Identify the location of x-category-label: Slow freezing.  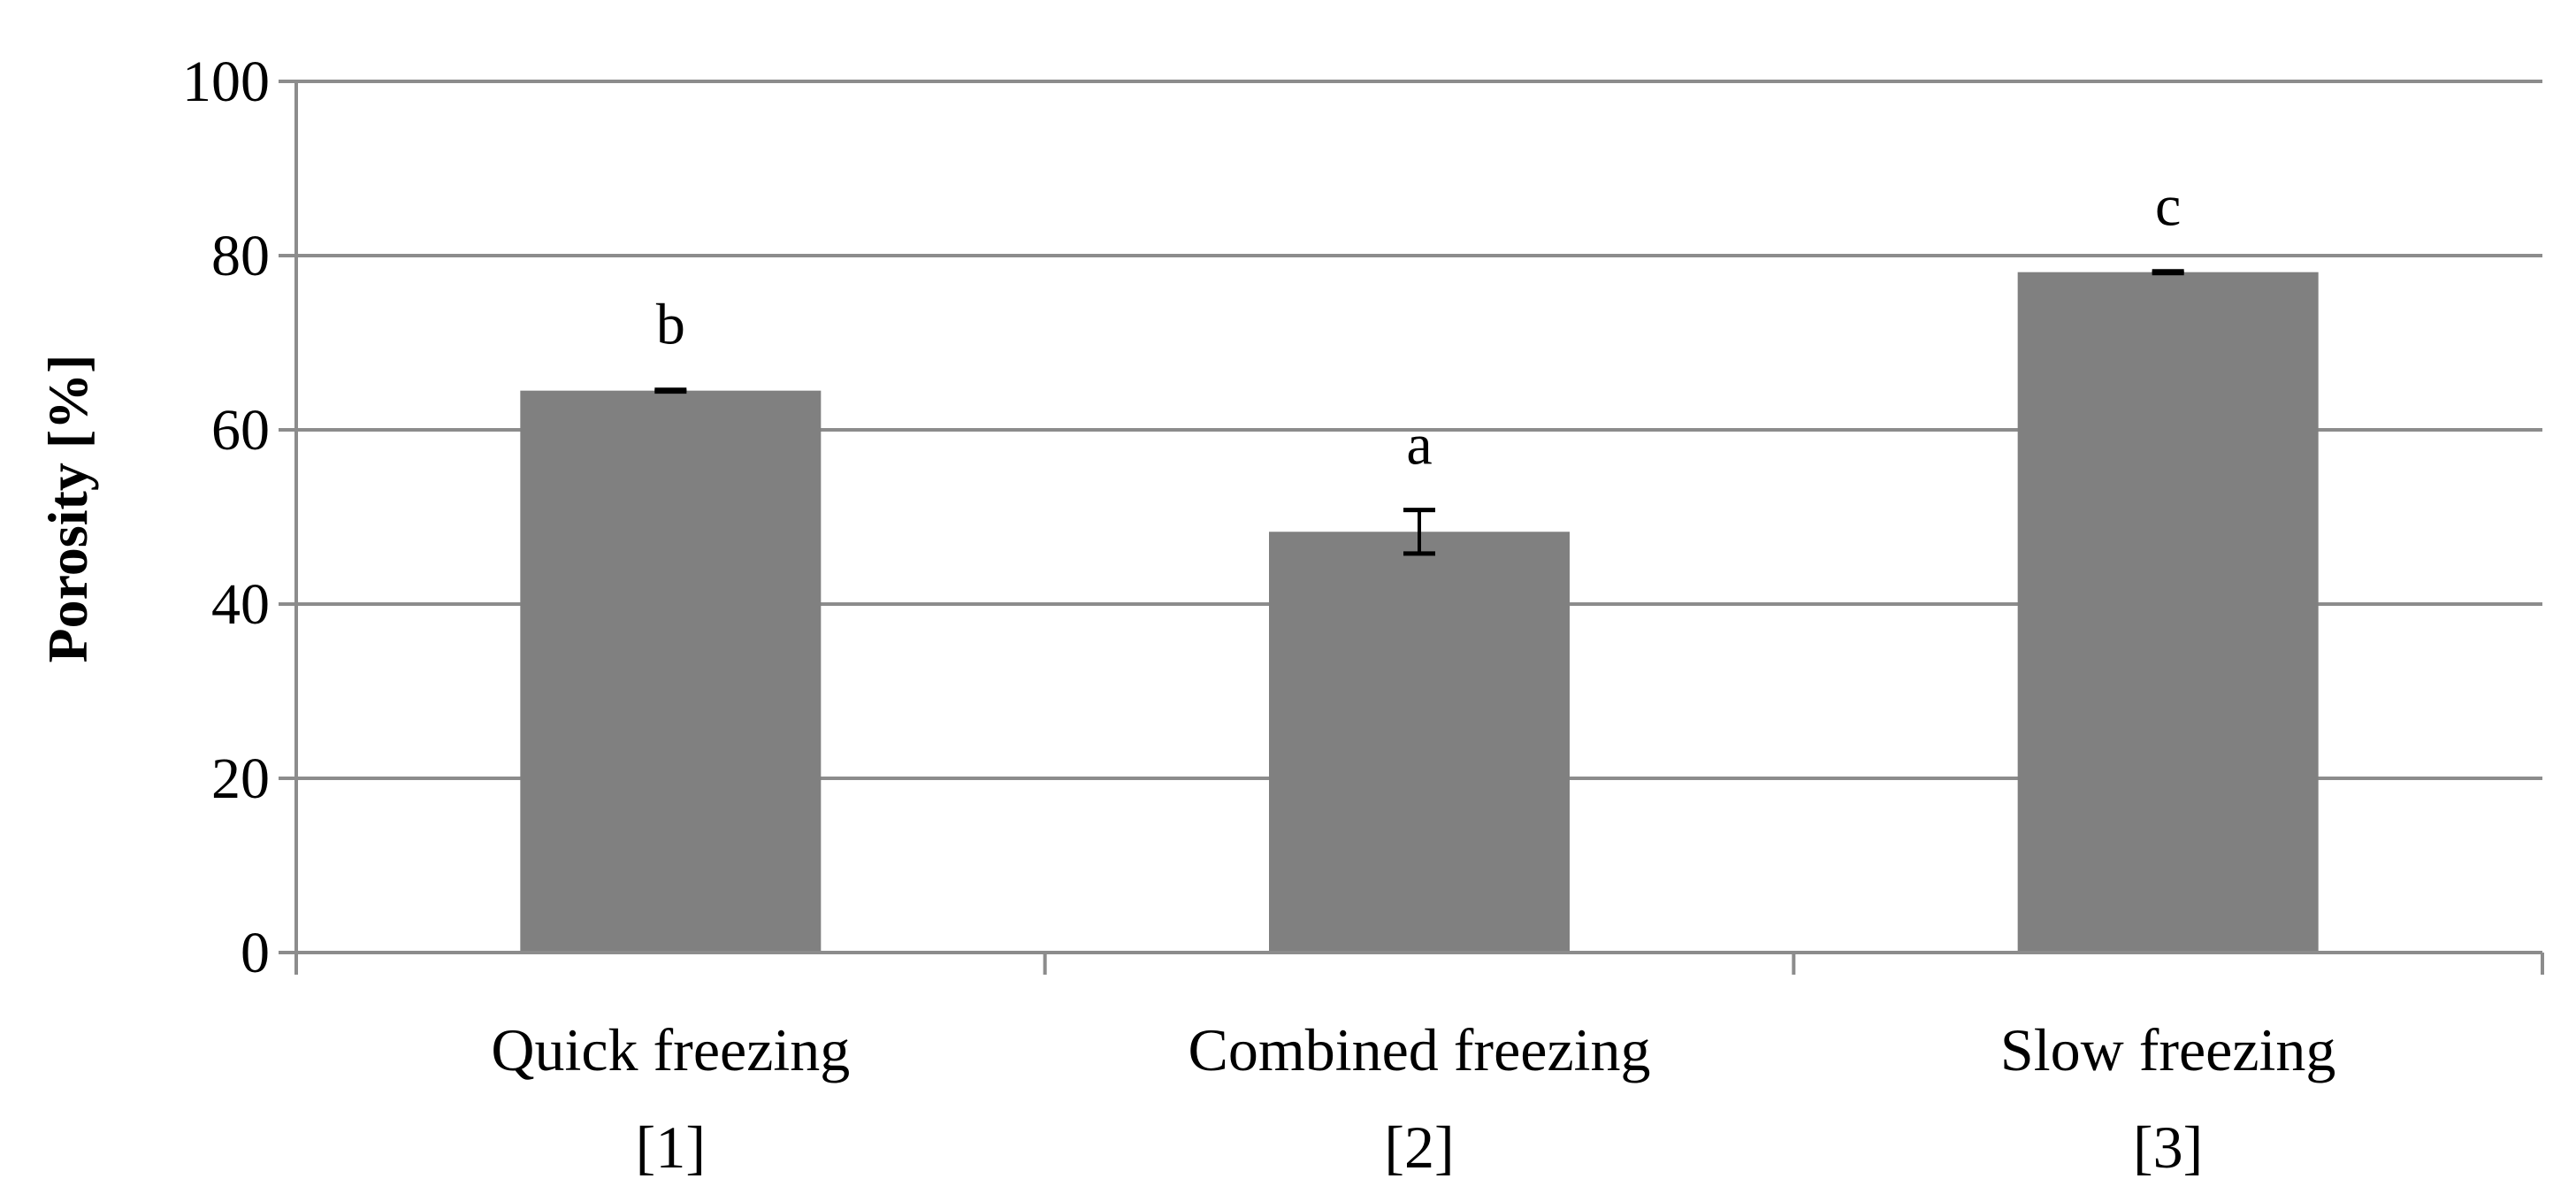
(2168, 1049).